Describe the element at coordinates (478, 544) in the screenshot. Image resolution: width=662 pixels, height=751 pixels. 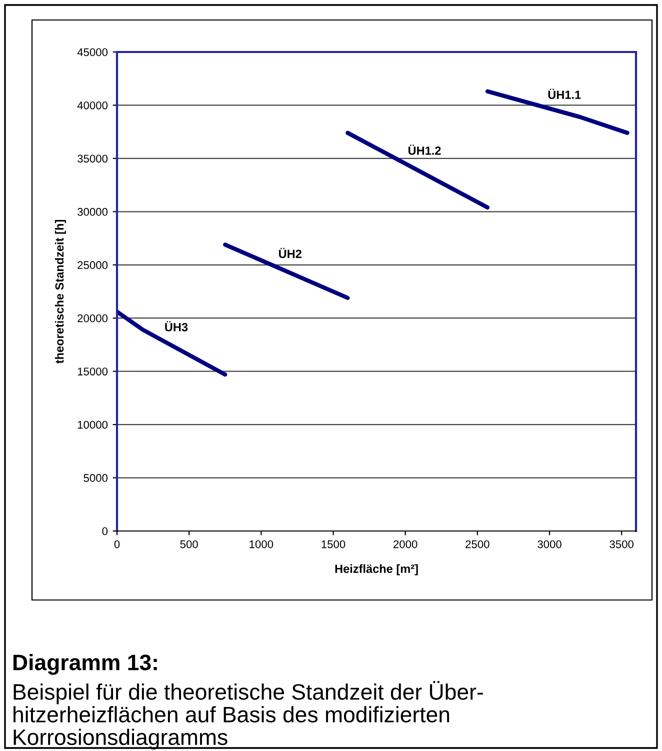
I see `x-tick-label: 2500` at that location.